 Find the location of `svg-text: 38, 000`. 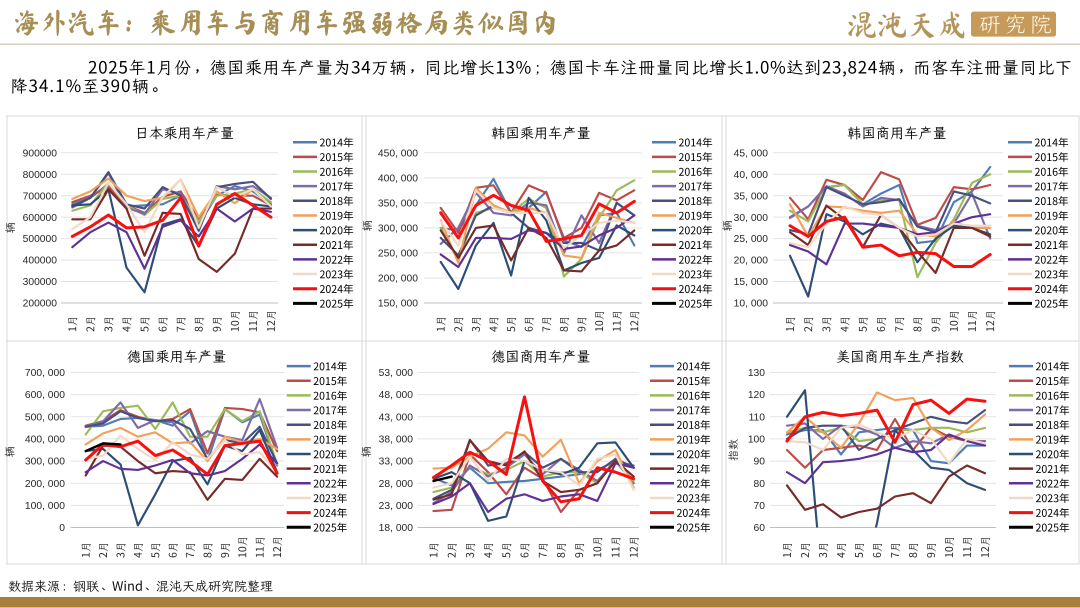

svg-text: 38, 000 is located at coordinates (396, 440).